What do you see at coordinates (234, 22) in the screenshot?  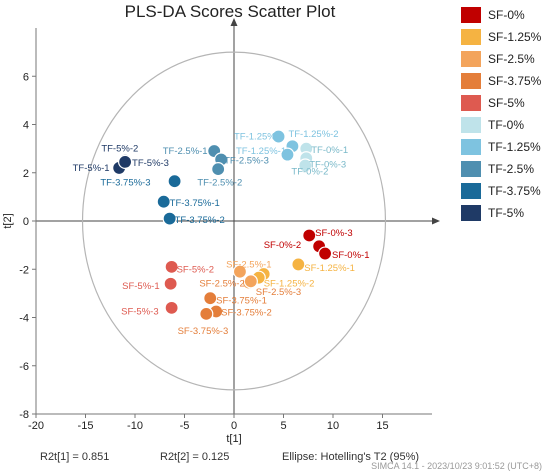 I see `y-axis-arrow` at bounding box center [234, 22].